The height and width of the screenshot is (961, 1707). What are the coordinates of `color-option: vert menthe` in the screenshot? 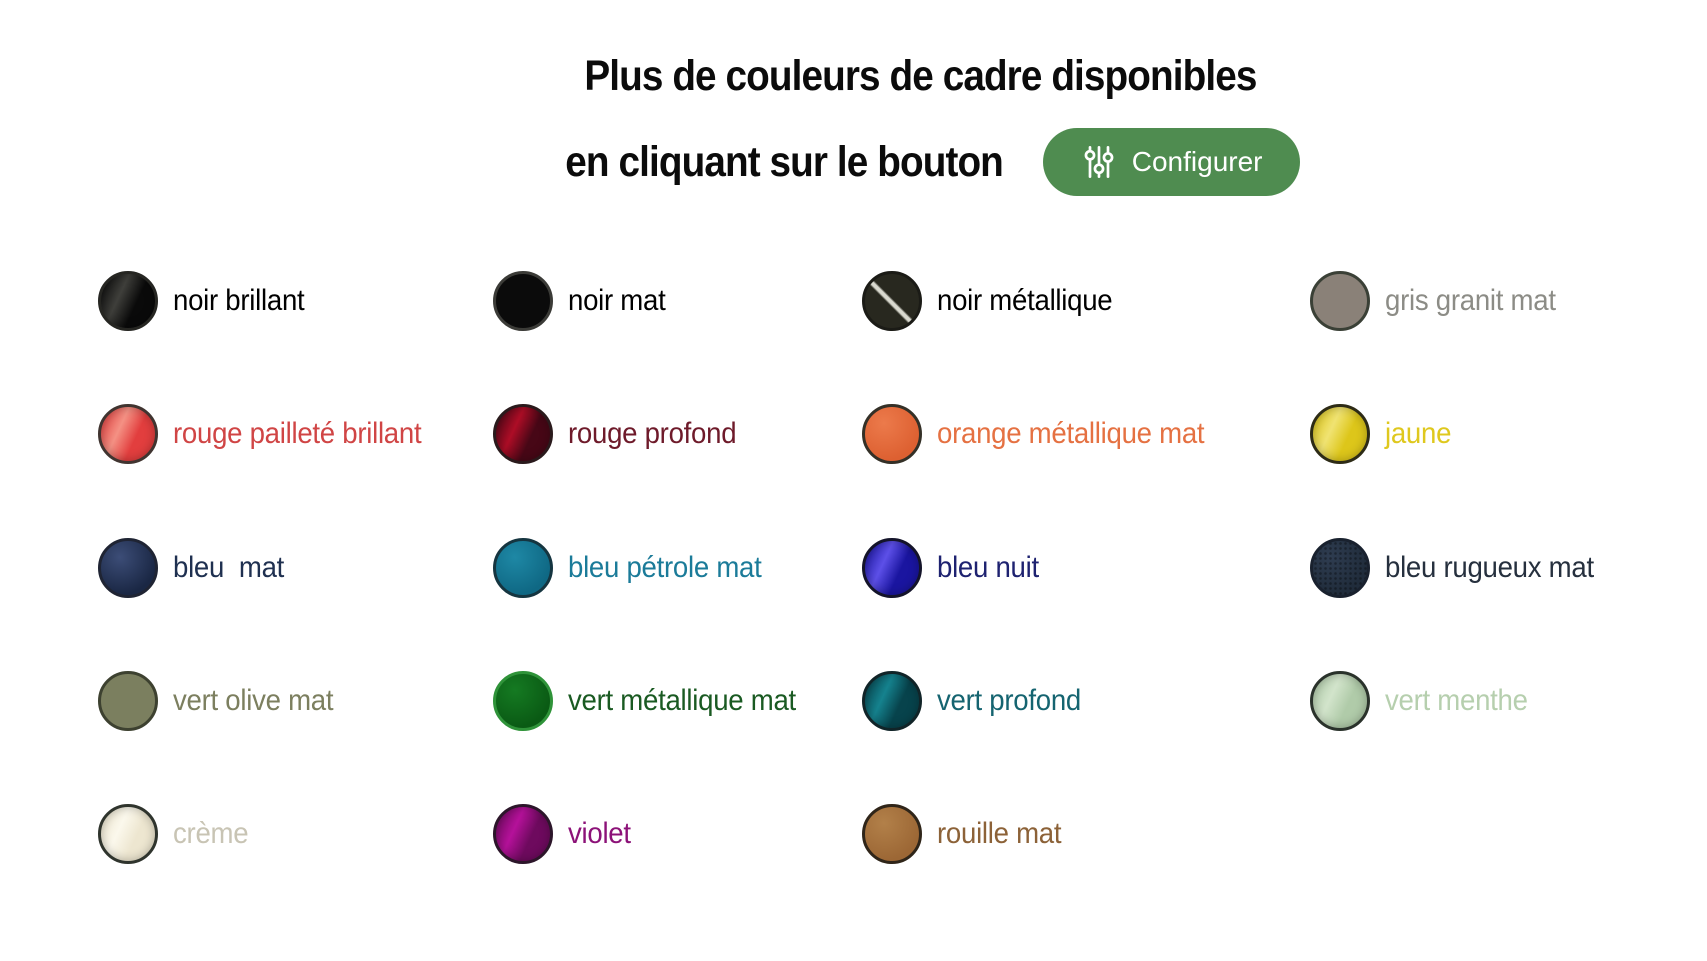 It's located at (1425, 701).